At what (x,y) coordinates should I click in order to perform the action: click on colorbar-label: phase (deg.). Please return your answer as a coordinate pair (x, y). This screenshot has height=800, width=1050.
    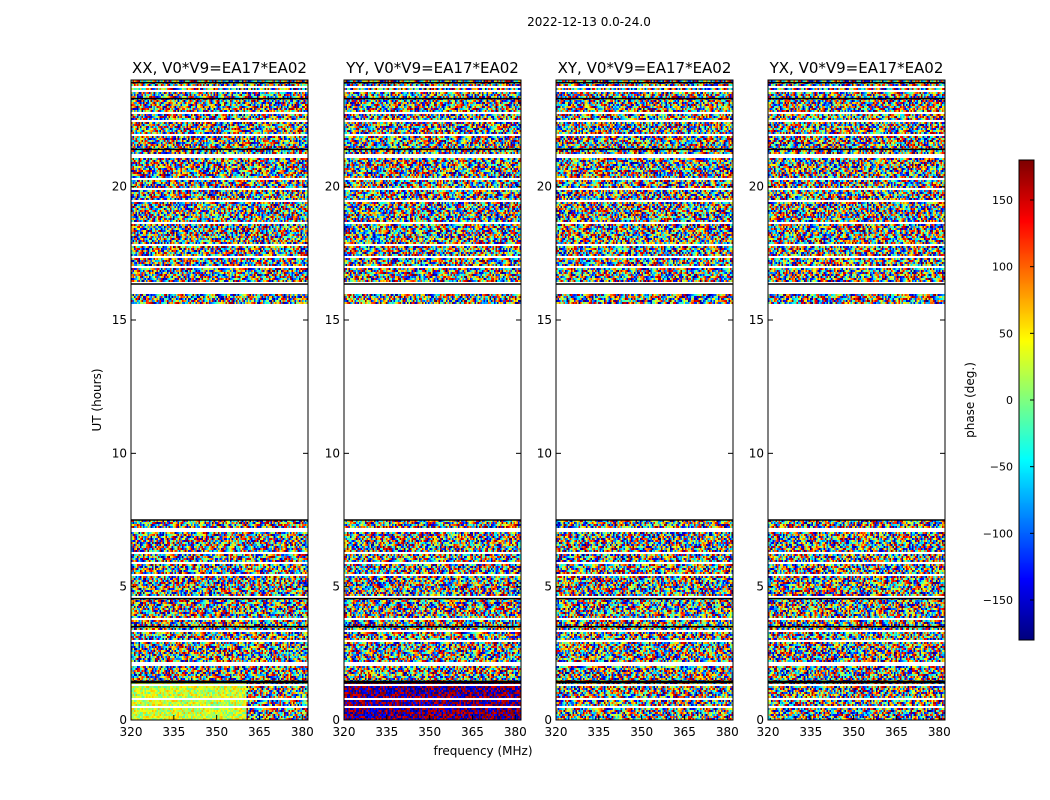
    Looking at the image, I should click on (970, 400).